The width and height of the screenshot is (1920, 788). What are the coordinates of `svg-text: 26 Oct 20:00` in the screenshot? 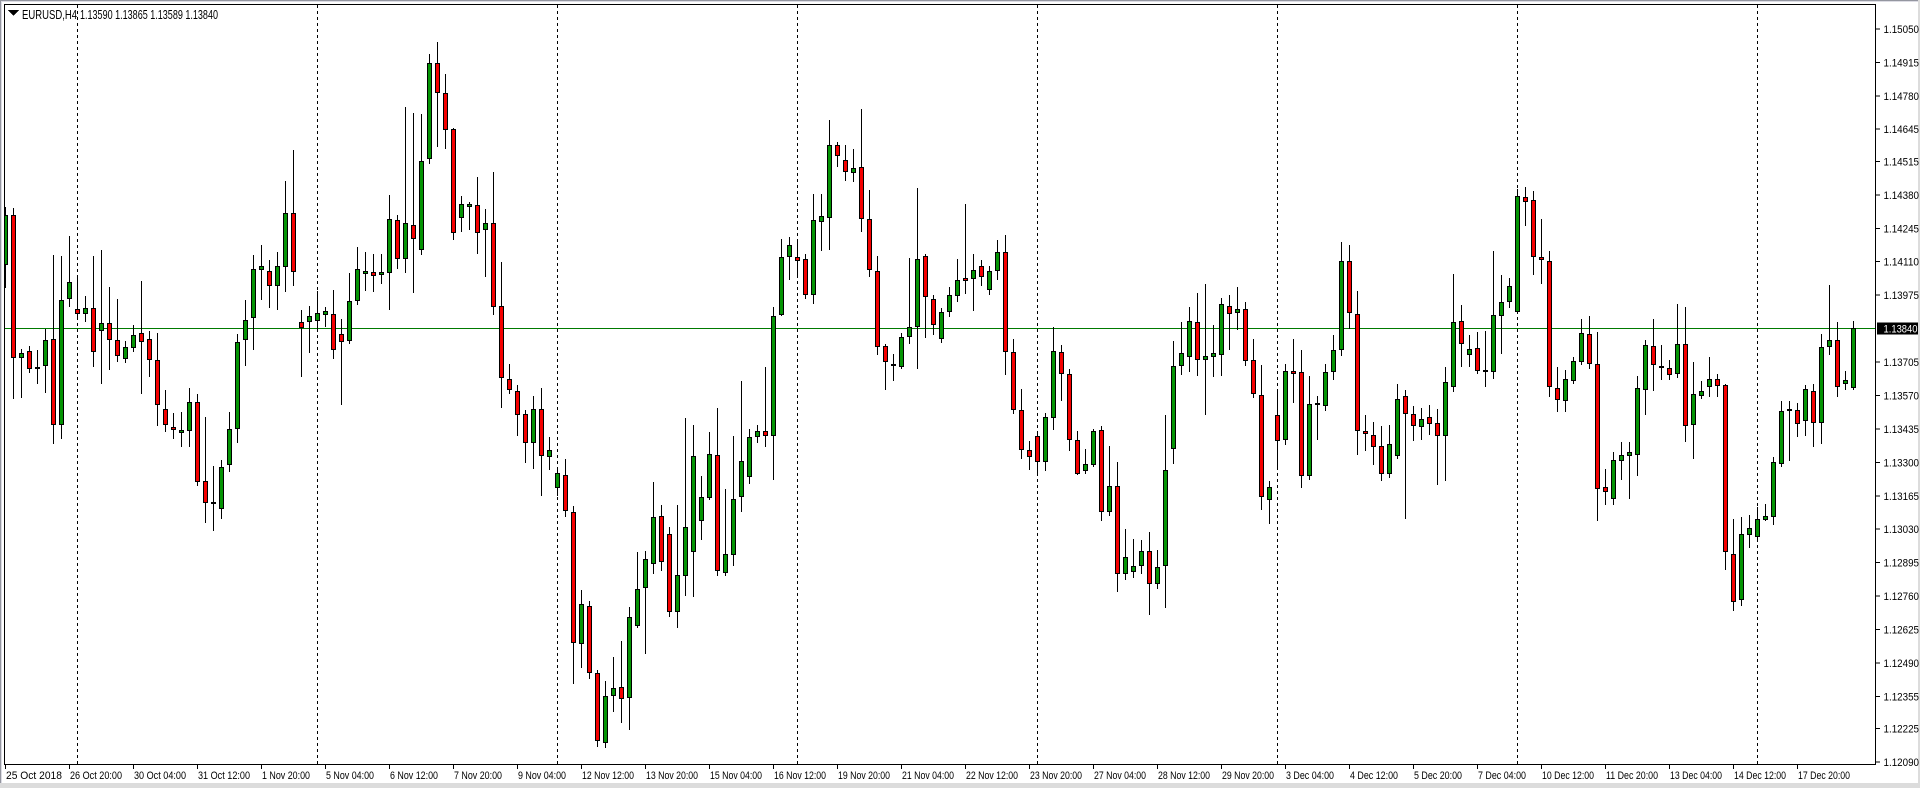 It's located at (96, 776).